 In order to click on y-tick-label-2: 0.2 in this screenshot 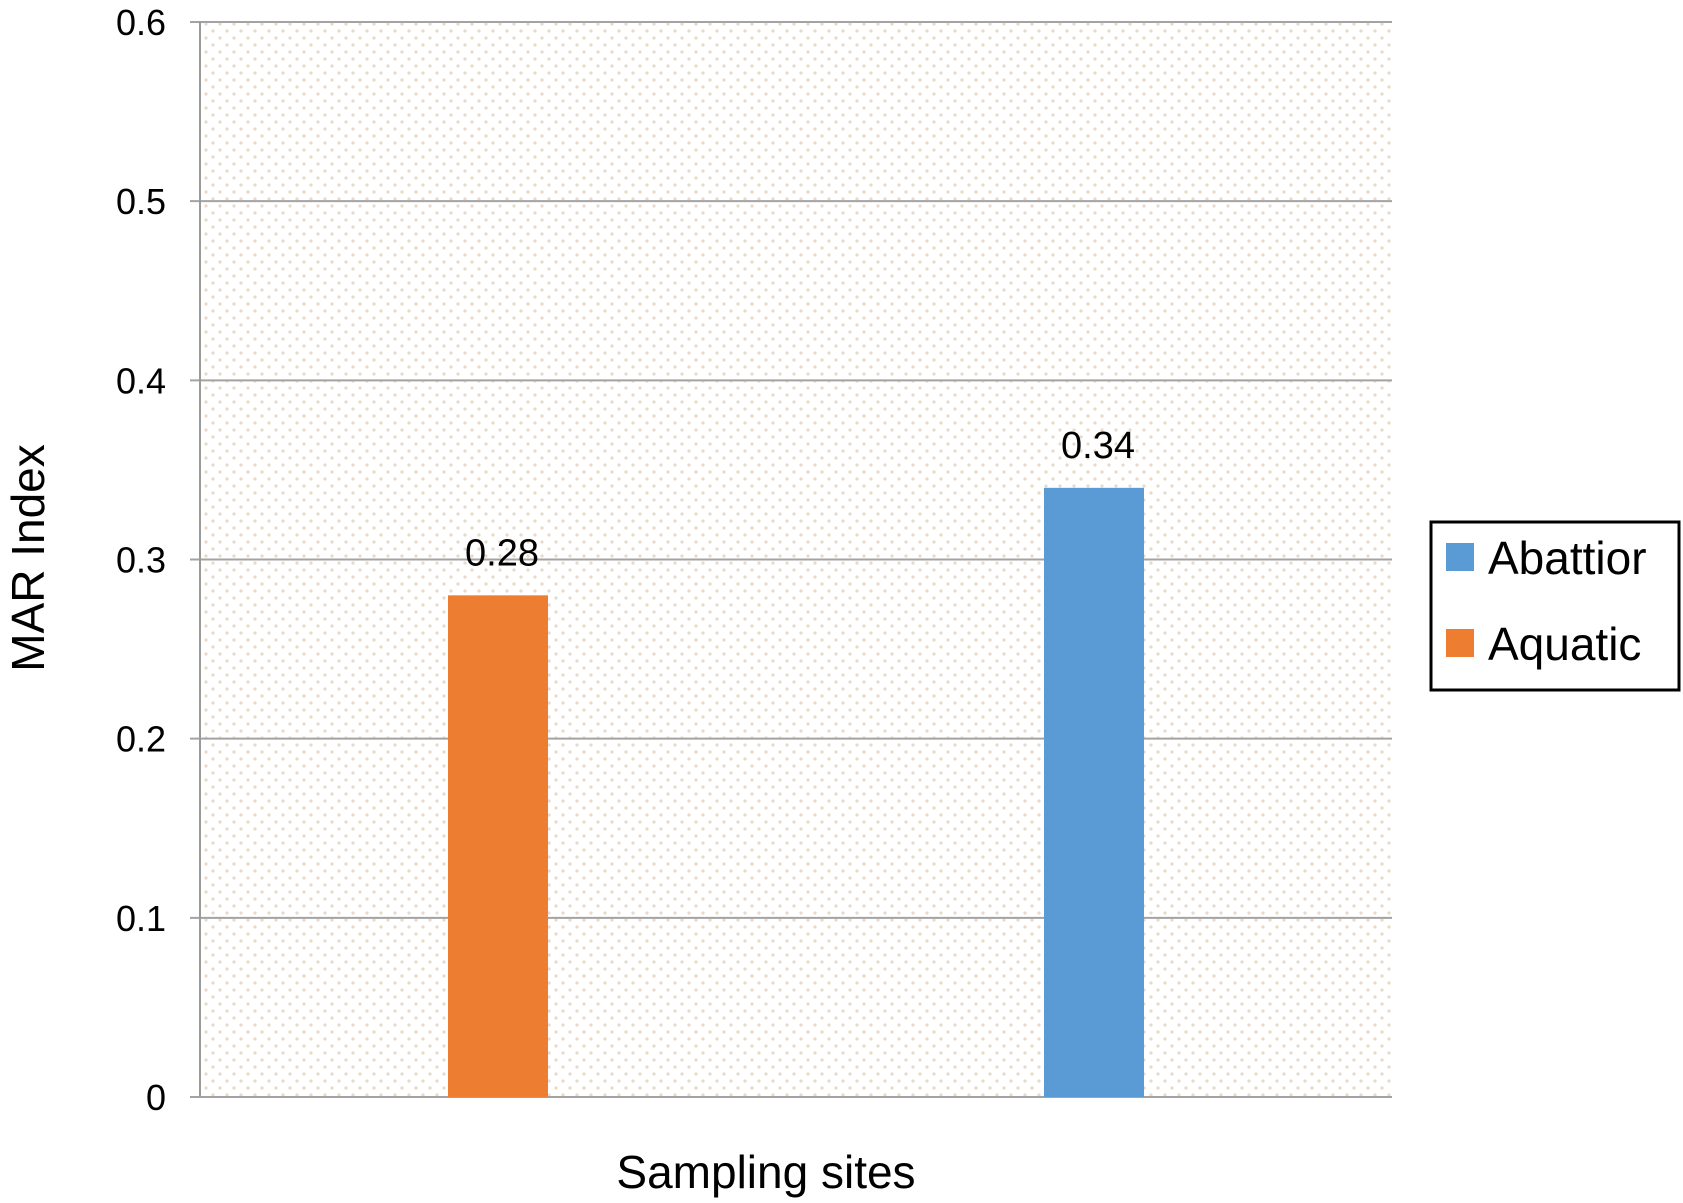, I will do `click(141, 739)`.